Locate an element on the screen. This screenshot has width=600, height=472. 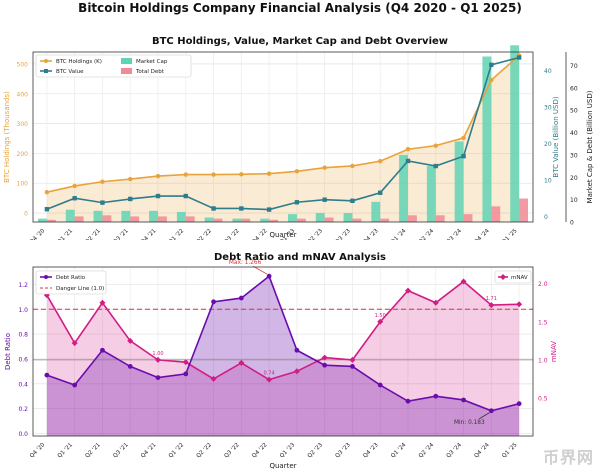
y-tick-right1: 10 is located at coordinates (548, 180).